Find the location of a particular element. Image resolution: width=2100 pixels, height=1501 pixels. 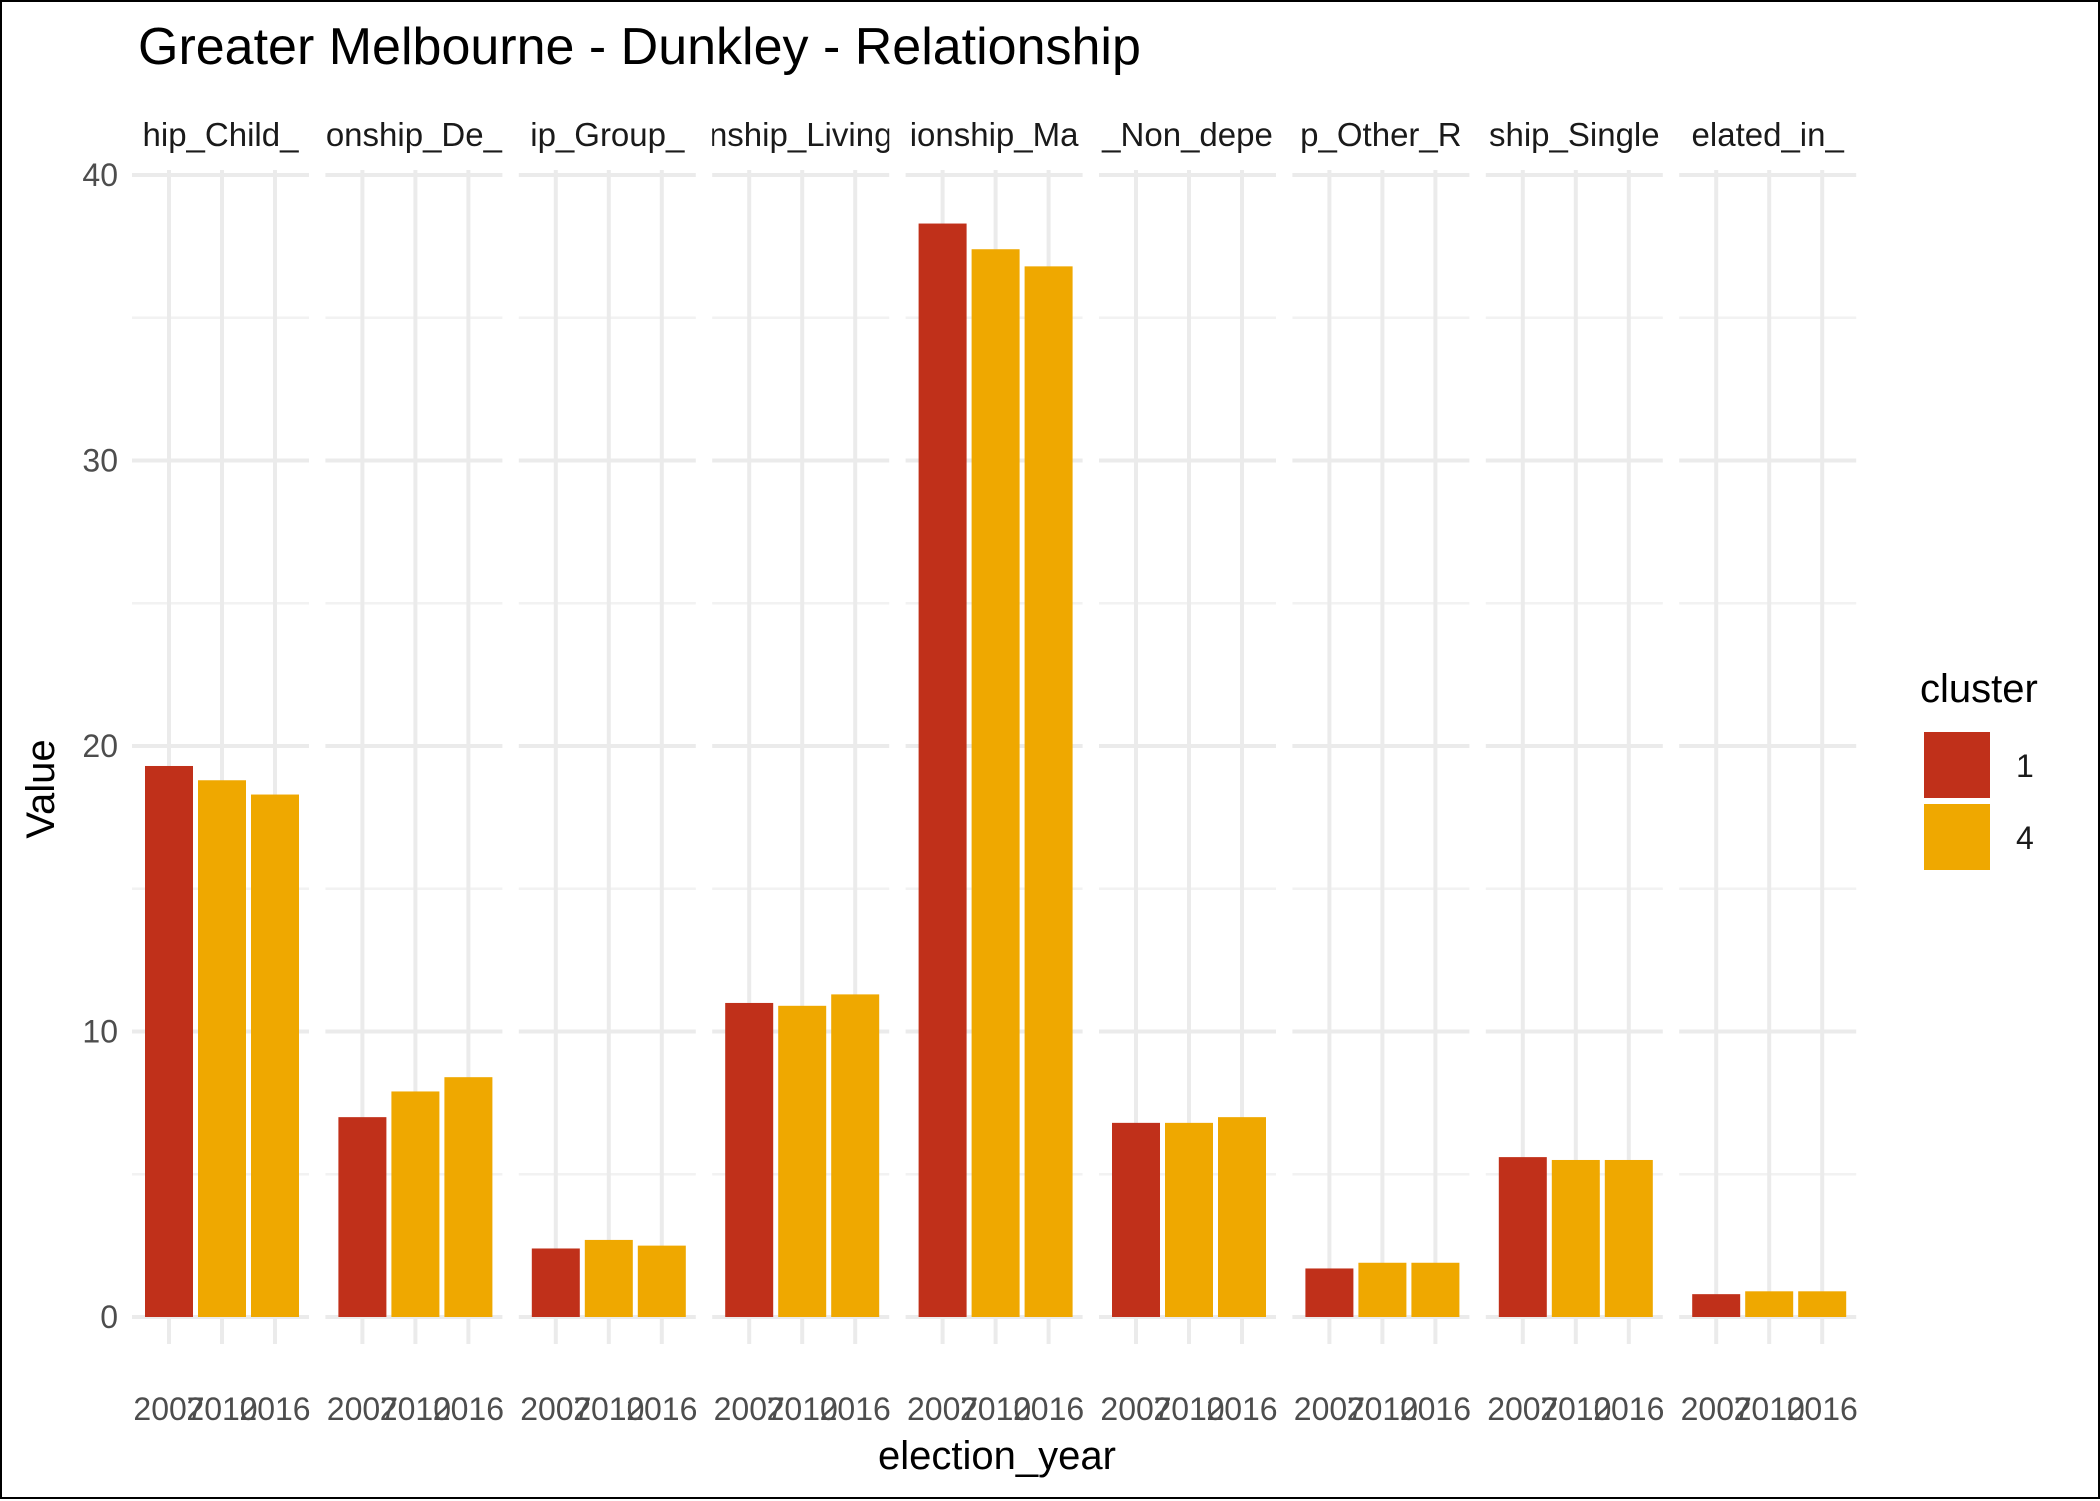

x-axis-title: election_year is located at coordinates (997, 1456).